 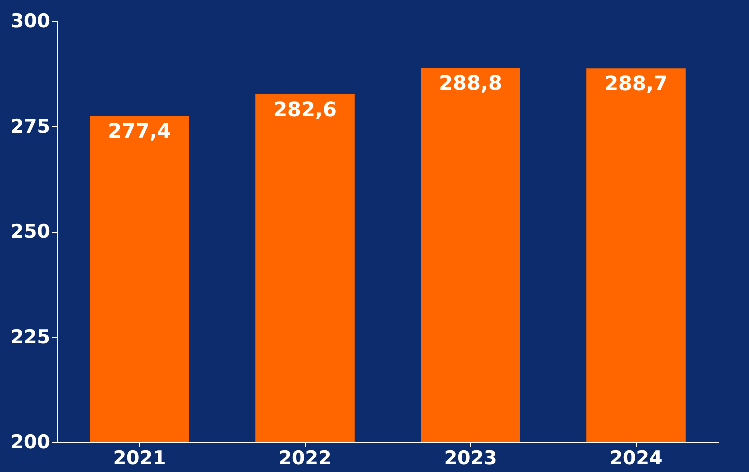 I want to click on x-tick-label: 2021, so click(x=139, y=459).